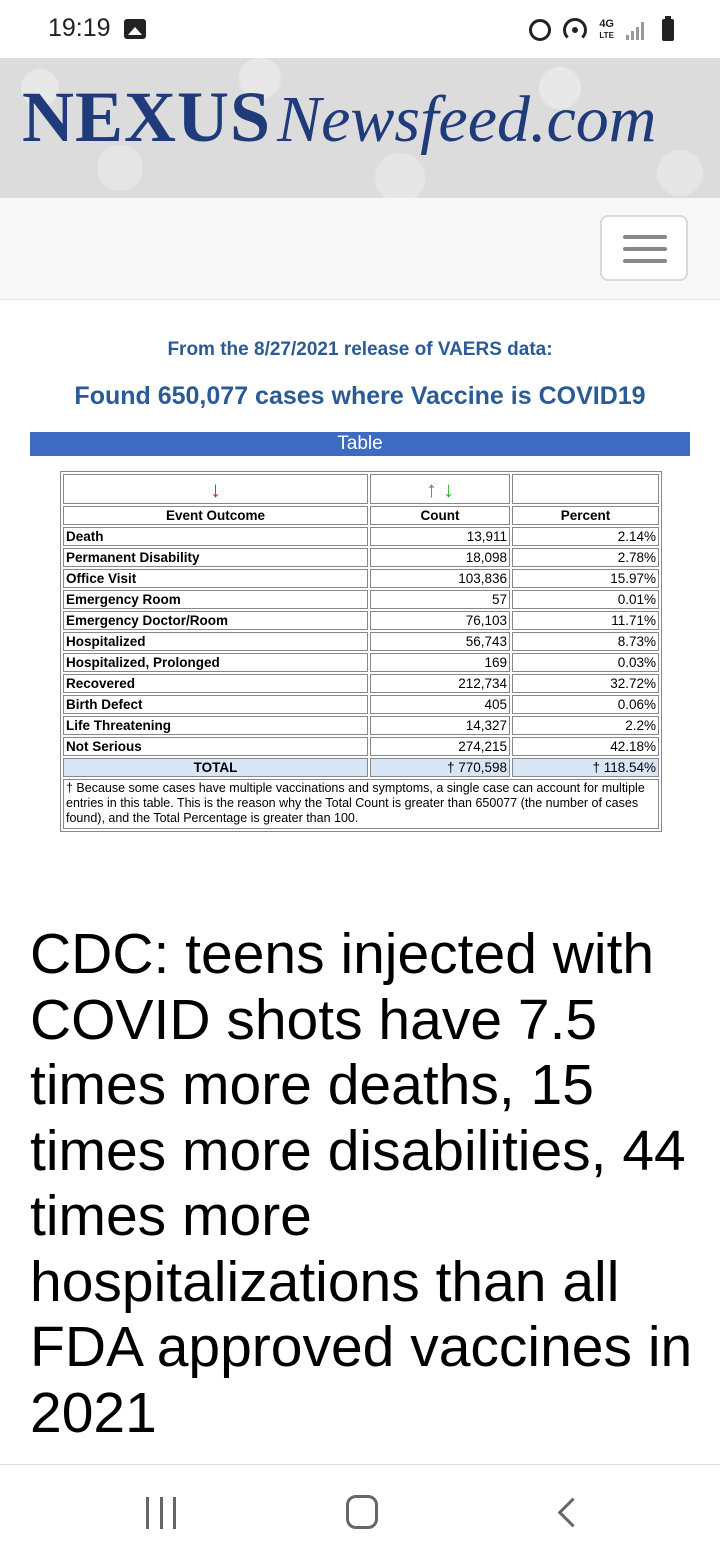  Describe the element at coordinates (585, 683) in the screenshot. I see `row-percent: 32.72%` at that location.